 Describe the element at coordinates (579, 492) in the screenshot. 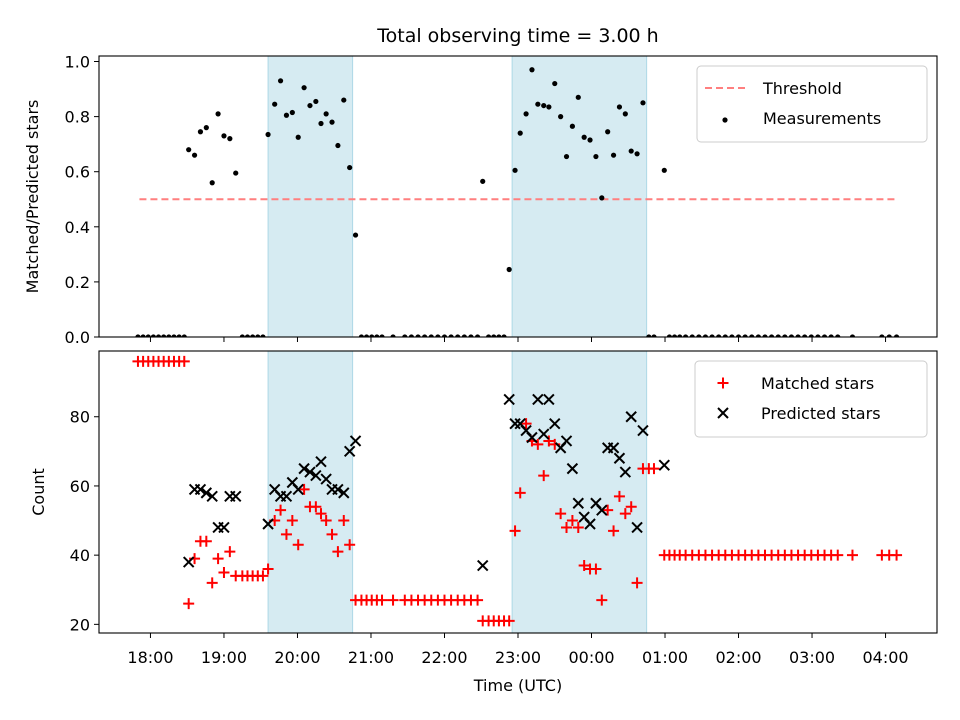

I see `observing-window-band` at that location.